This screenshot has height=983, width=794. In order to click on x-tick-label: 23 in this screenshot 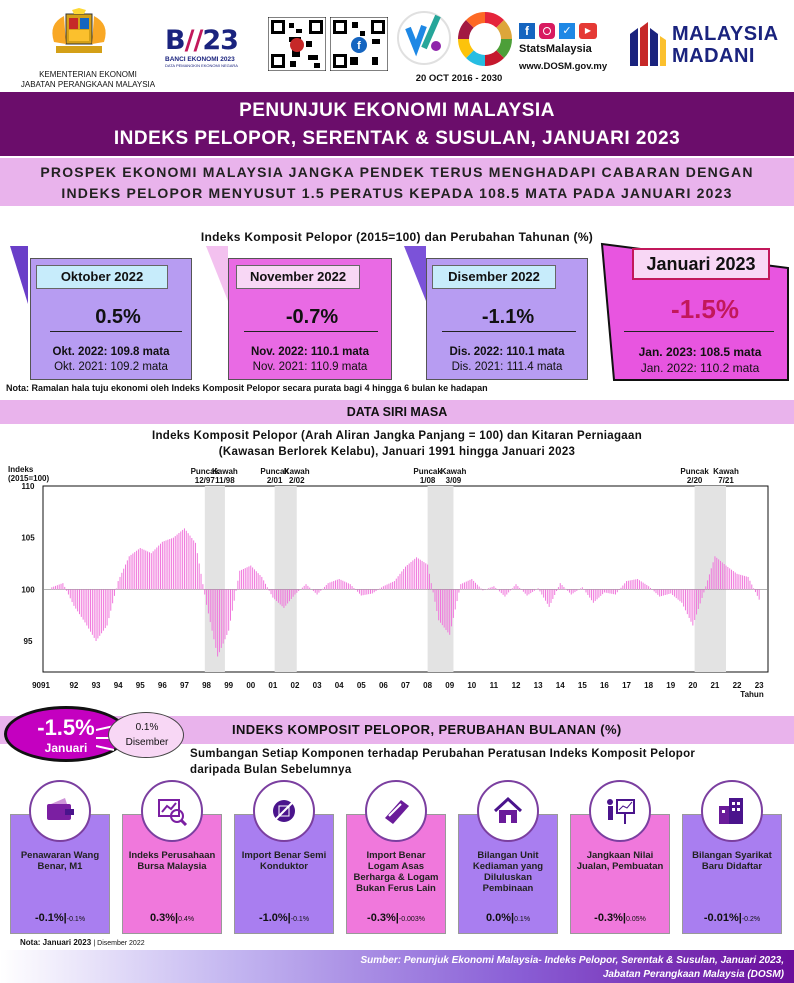, I will do `click(759, 685)`.